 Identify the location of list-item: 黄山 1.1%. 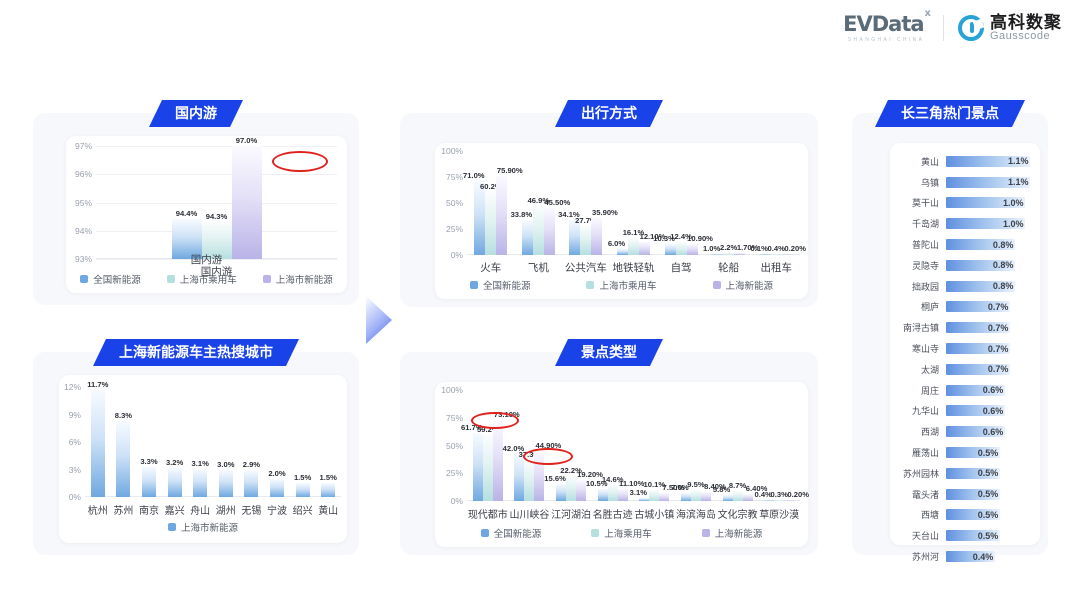
(965, 161).